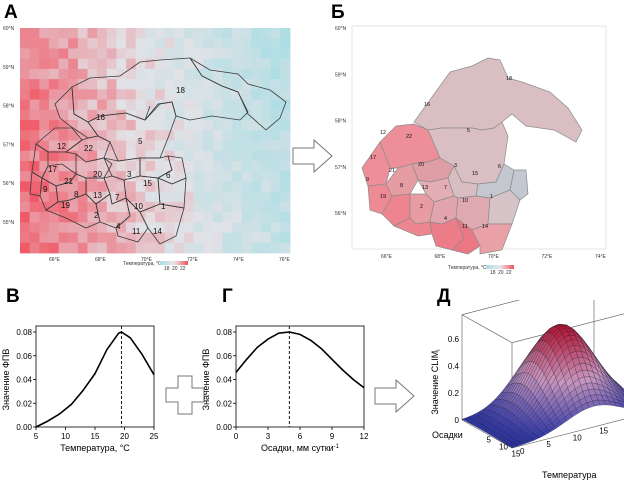  What do you see at coordinates (341, 29) in the screenshot?
I see `lat-tick: 60°N` at bounding box center [341, 29].